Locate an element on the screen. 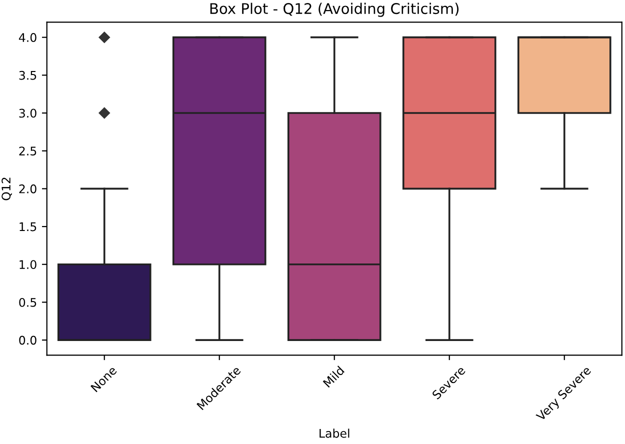  y-tick-label: 0.0 is located at coordinates (27, 340).